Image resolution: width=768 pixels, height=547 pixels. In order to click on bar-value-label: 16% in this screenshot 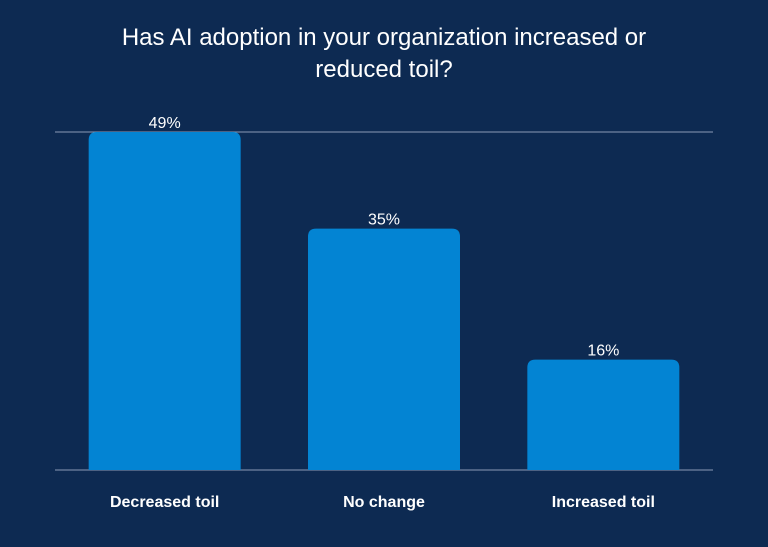, I will do `click(603, 351)`.